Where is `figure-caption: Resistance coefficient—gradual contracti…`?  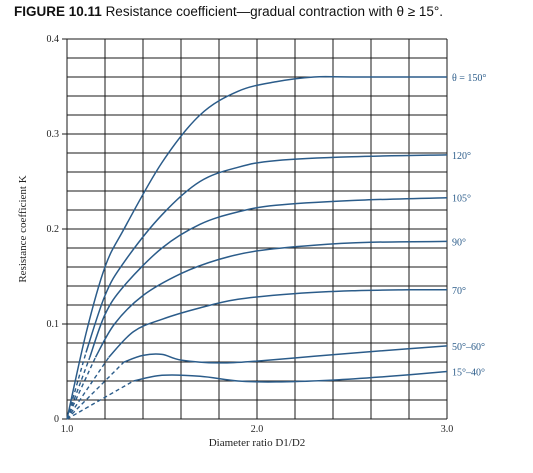 figure-caption: Resistance coefficient—gradual contracti… is located at coordinates (274, 11).